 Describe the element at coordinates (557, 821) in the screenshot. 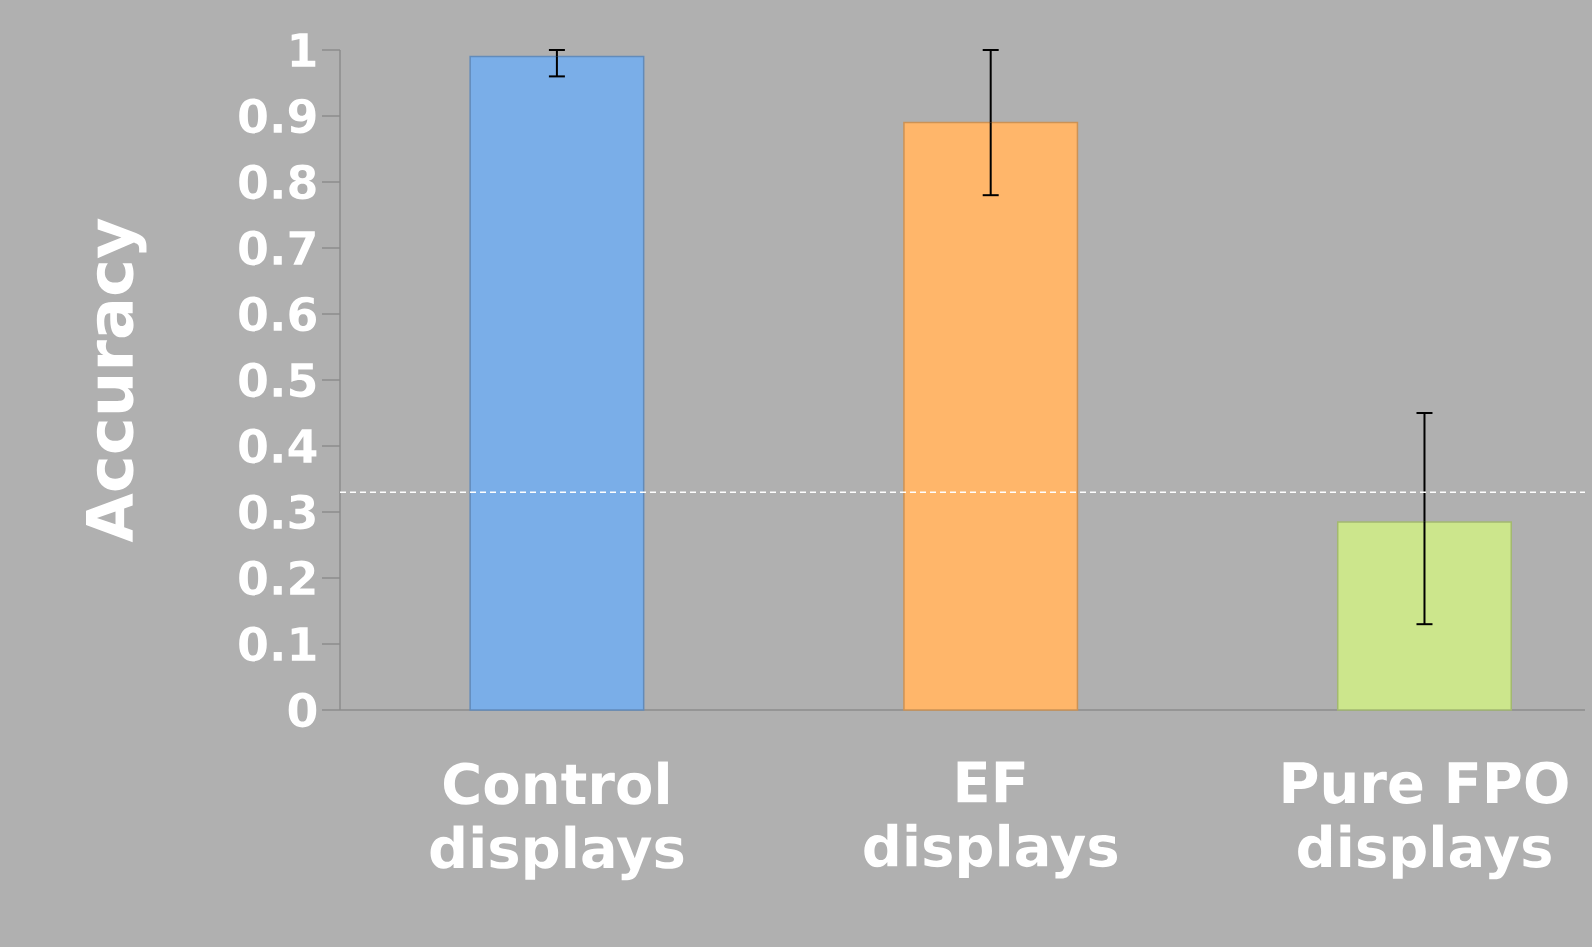

I see `x-tick-label: Control displays` at that location.